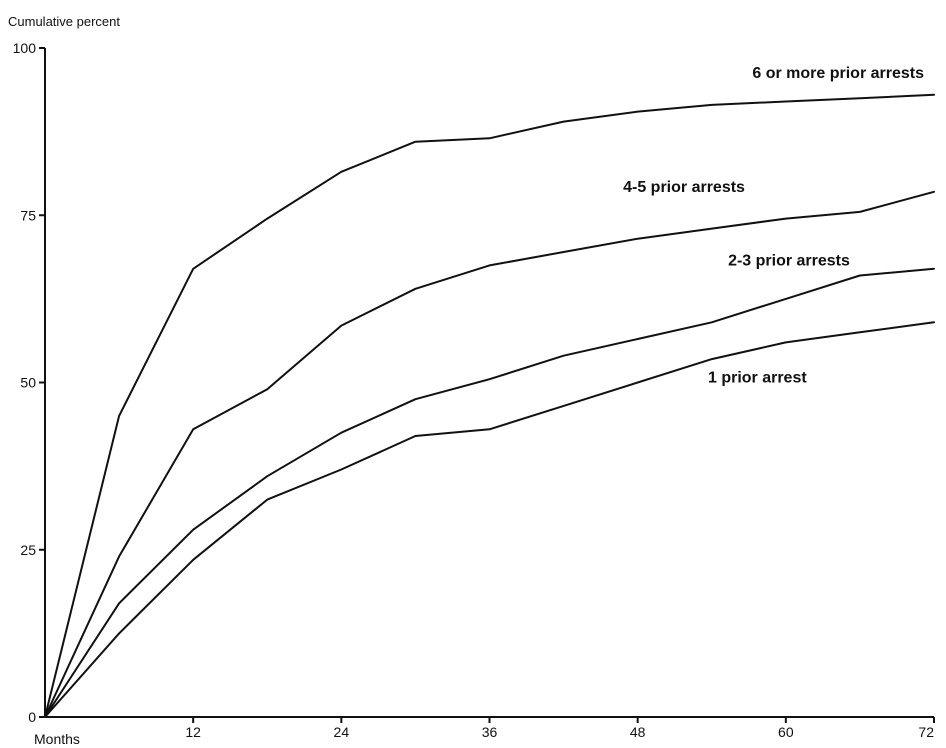 This screenshot has width=946, height=748. I want to click on x-axis-ticks: 12 24 36 48 60 72, so click(560, 728).